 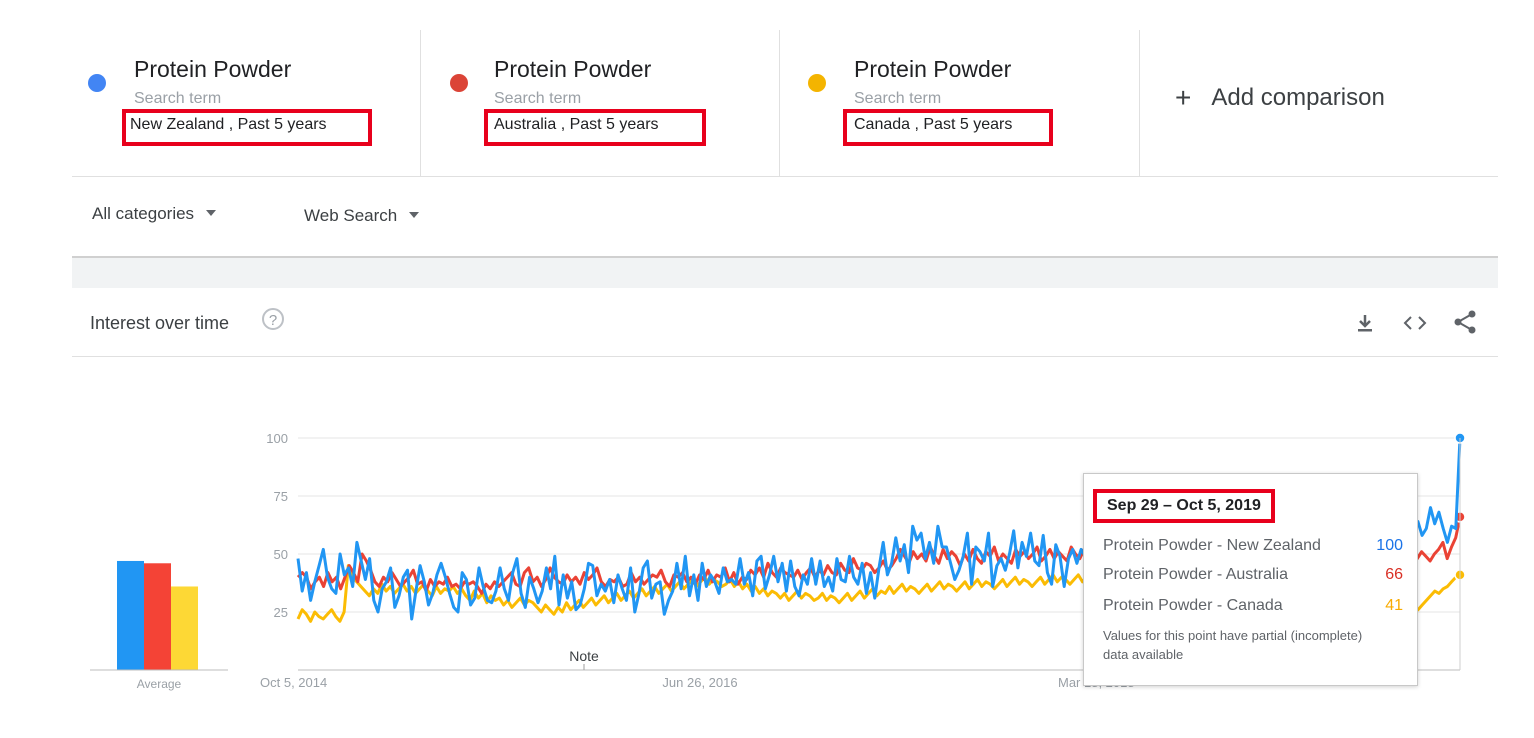 What do you see at coordinates (159, 684) in the screenshot?
I see `average-label: Average` at bounding box center [159, 684].